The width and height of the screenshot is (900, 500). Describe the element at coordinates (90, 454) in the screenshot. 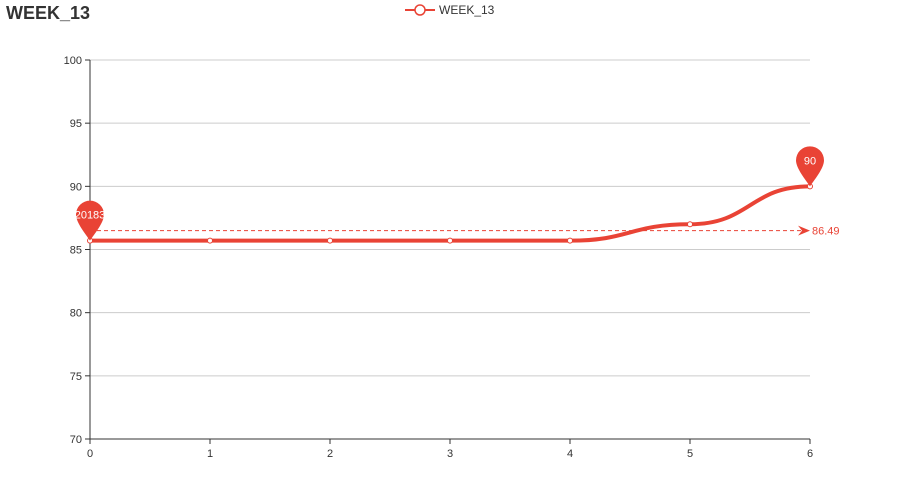

I see `x-tick-label: 0` at that location.